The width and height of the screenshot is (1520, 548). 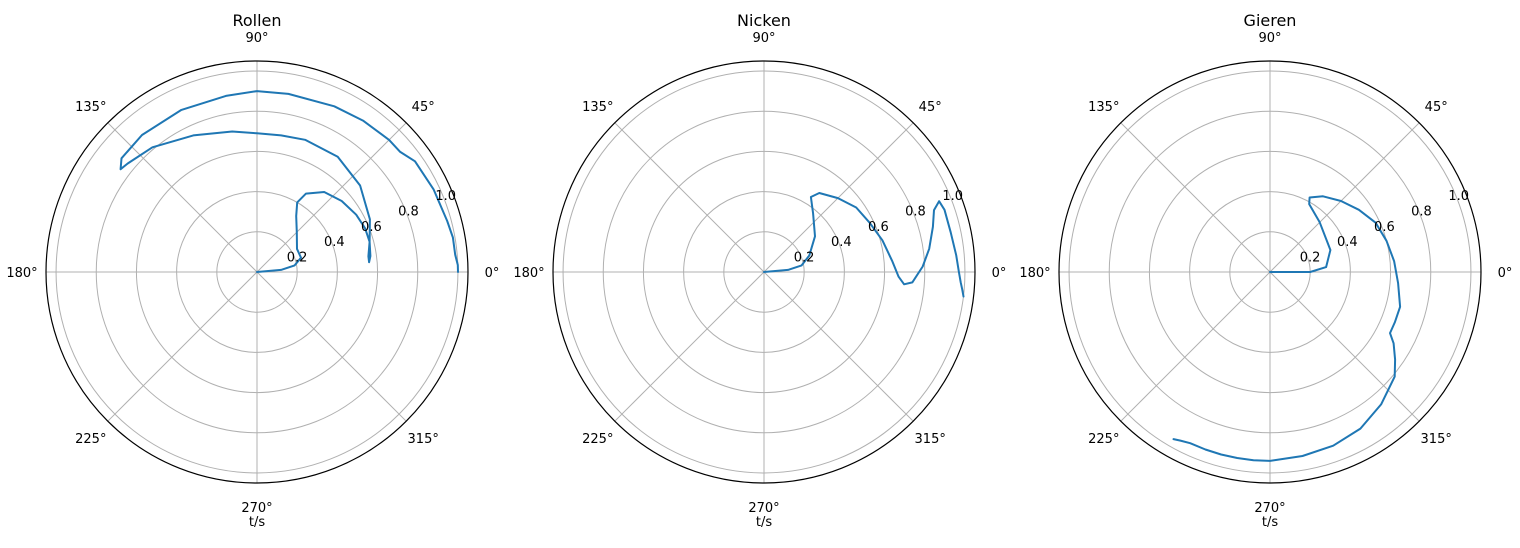 I want to click on chart-title: Rollen, so click(x=256, y=20).